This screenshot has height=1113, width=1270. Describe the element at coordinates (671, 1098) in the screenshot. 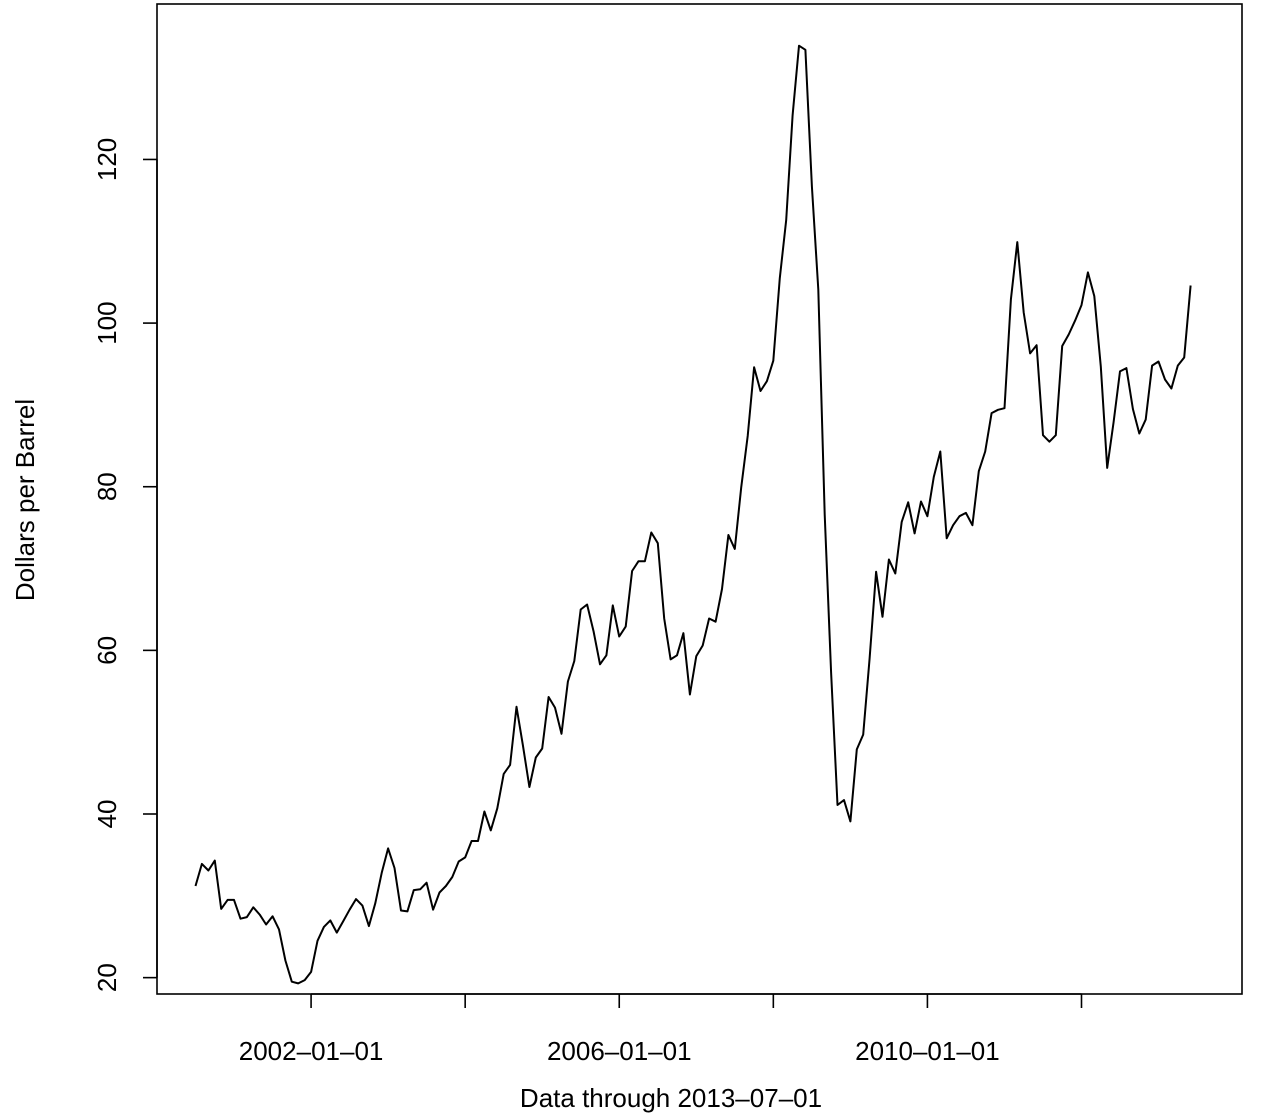

I see `x-axis-title: Data through 2013–07–01` at that location.